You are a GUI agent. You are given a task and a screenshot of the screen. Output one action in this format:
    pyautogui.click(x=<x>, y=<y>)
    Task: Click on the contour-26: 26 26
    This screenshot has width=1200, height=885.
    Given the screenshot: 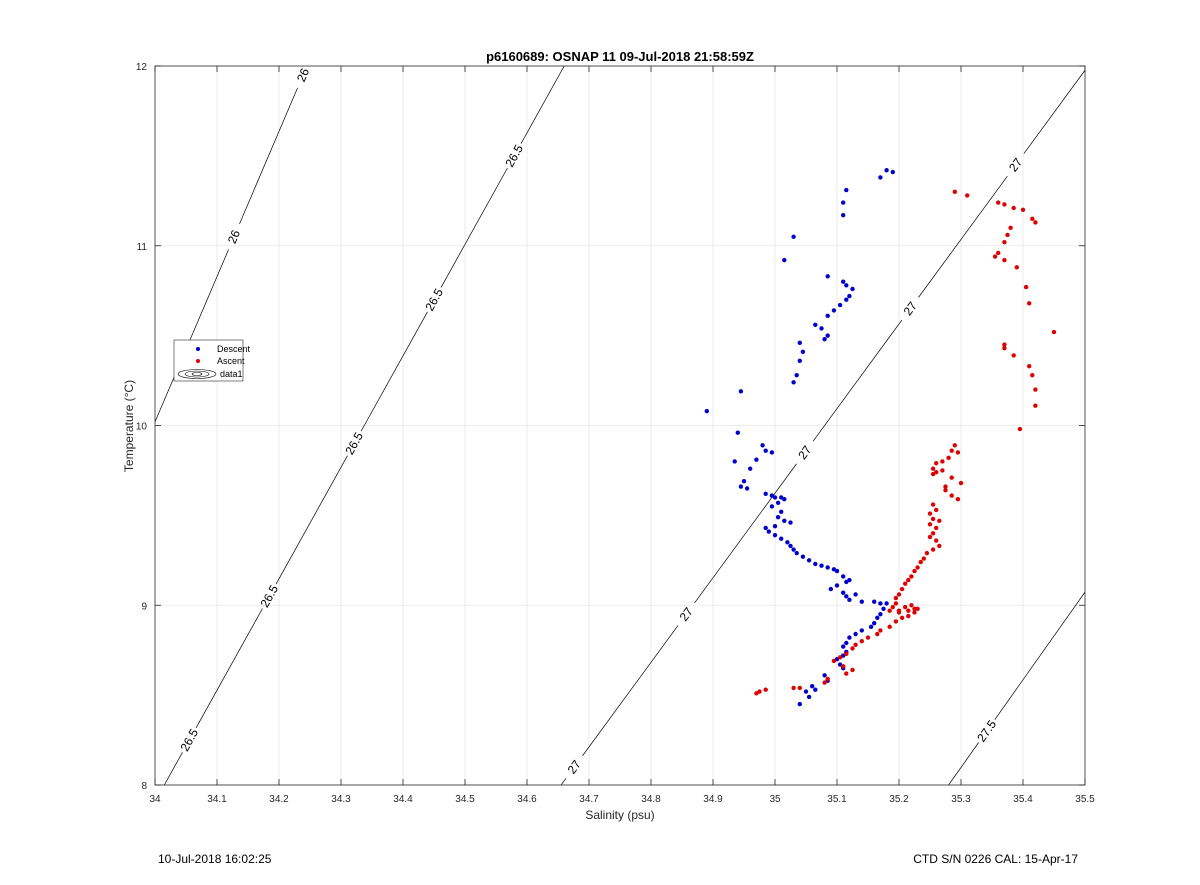 What is the action you would take?
    pyautogui.click(x=233, y=244)
    